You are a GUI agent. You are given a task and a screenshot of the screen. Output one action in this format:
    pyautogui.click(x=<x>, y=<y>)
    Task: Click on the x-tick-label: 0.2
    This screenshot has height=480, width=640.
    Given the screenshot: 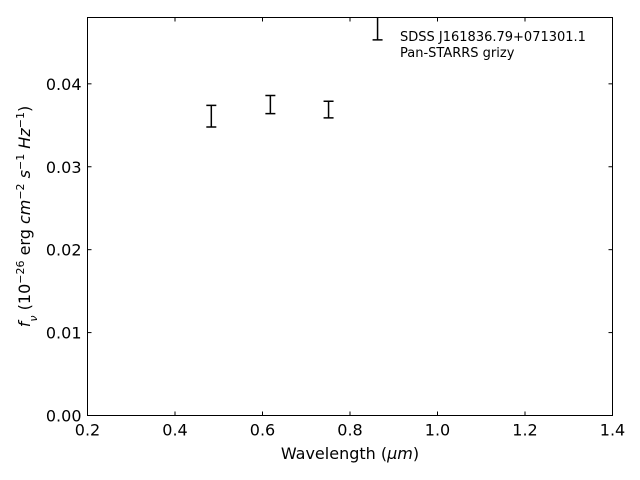 What is the action you would take?
    pyautogui.click(x=87, y=430)
    